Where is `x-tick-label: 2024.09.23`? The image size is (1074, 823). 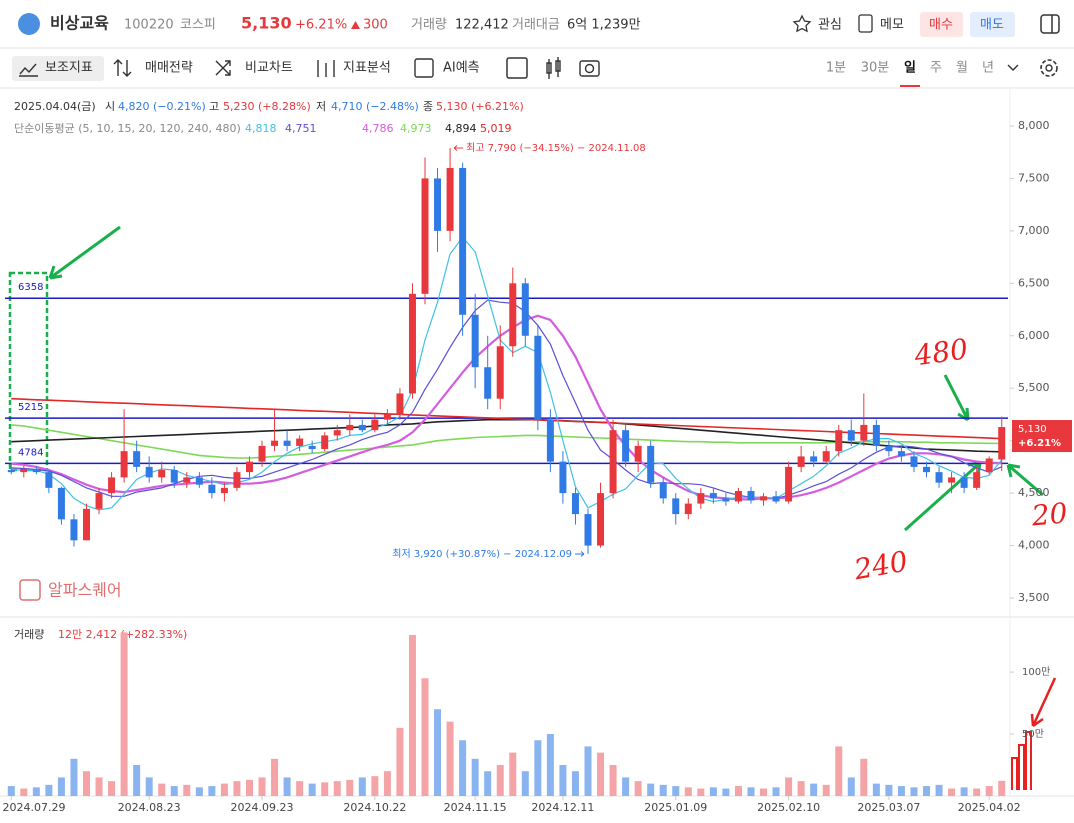 x-tick-label: 2024.09.23 is located at coordinates (262, 807).